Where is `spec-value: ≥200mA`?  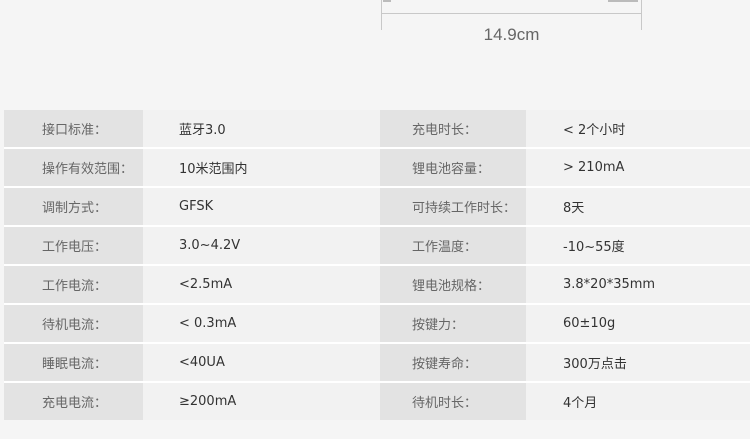 spec-value: ≥200mA is located at coordinates (261, 401).